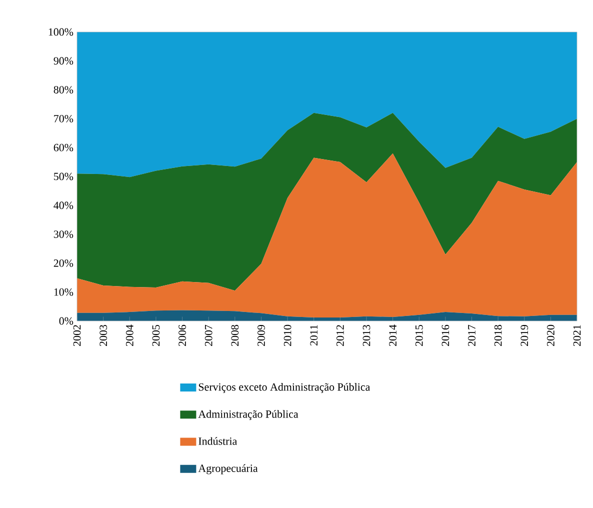 This screenshot has height=508, width=593. What do you see at coordinates (208, 335) in the screenshot?
I see `x-tick-label: 2007` at bounding box center [208, 335].